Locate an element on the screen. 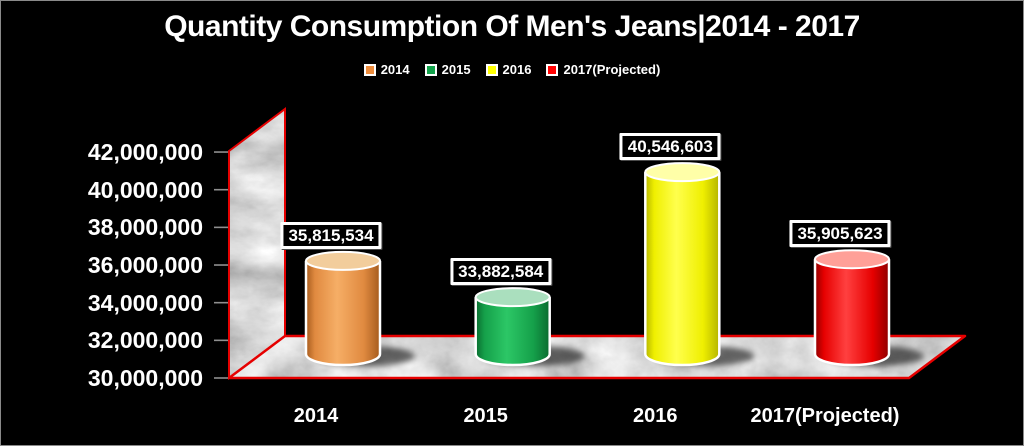 Image resolution: width=1024 pixels, height=446 pixels. legend-item-2016: 2016 is located at coordinates (508, 69).